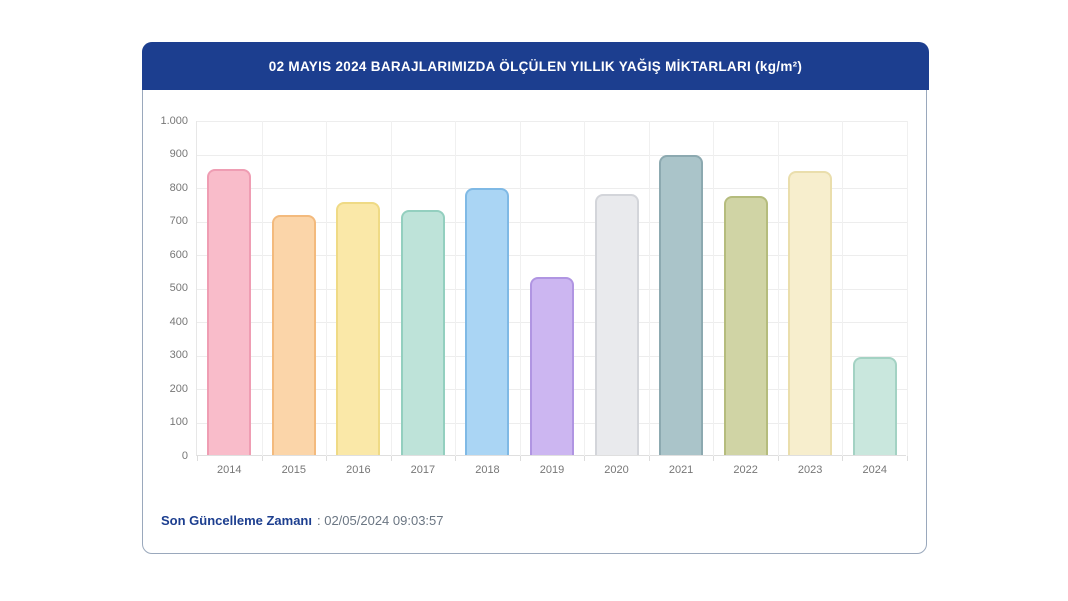  What do you see at coordinates (229, 470) in the screenshot?
I see `x-tick-label-2014: 2014` at bounding box center [229, 470].